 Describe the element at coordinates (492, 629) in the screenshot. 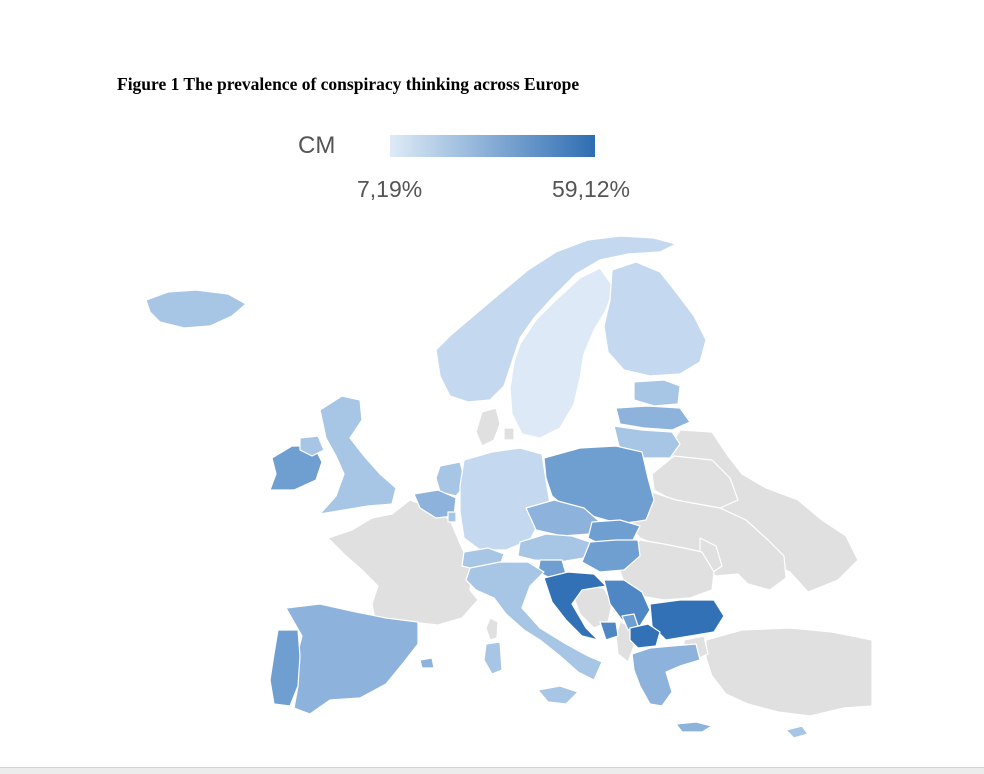

I see `country-corsica` at that location.